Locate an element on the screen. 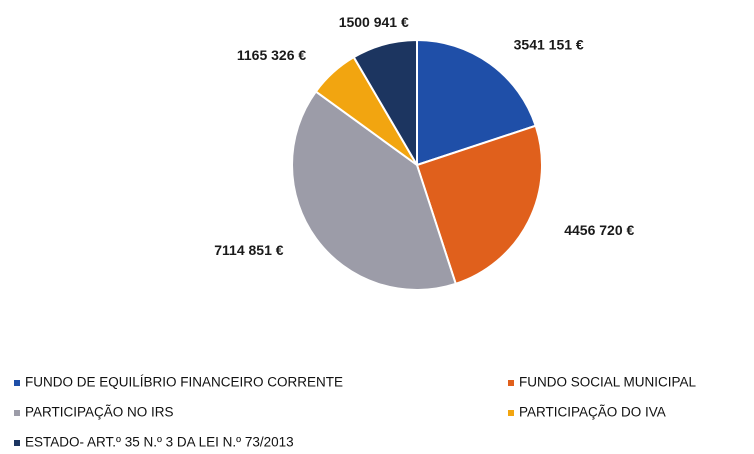 The height and width of the screenshot is (454, 754). legend-label: PARTICIPAÇÃO DO IVA is located at coordinates (592, 412).